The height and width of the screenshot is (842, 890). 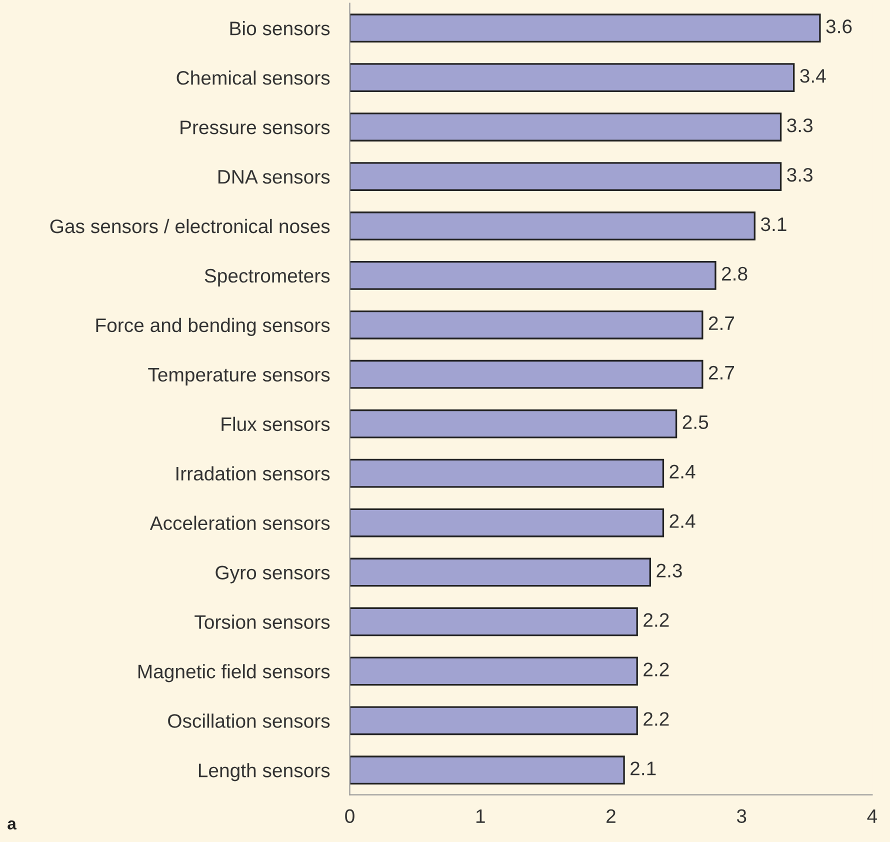 What do you see at coordinates (239, 377) in the screenshot?
I see `y-tick-label: Temperature sensors` at bounding box center [239, 377].